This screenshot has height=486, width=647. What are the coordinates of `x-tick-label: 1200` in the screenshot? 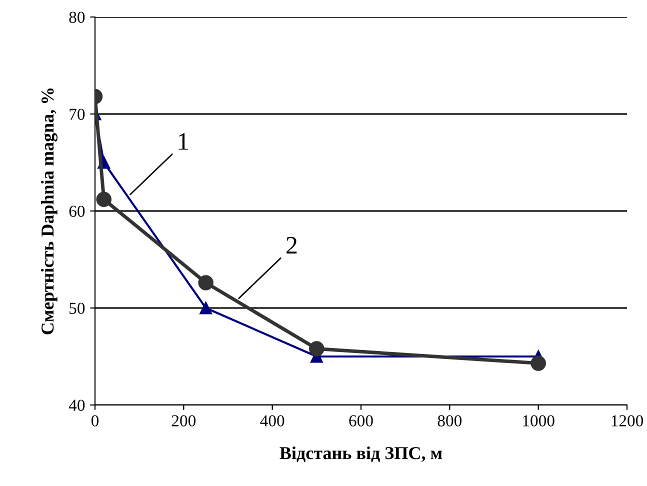 It's located at (628, 420).